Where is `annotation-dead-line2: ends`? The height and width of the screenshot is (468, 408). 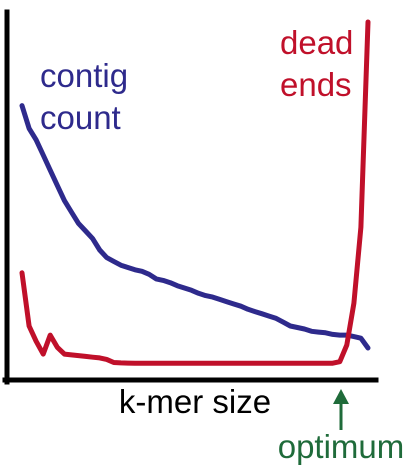
annotation-dead-line2: ends is located at coordinates (316, 84).